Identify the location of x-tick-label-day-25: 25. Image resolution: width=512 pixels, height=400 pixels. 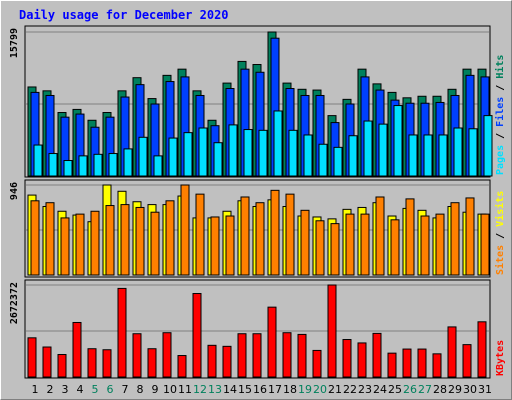
(395, 389).